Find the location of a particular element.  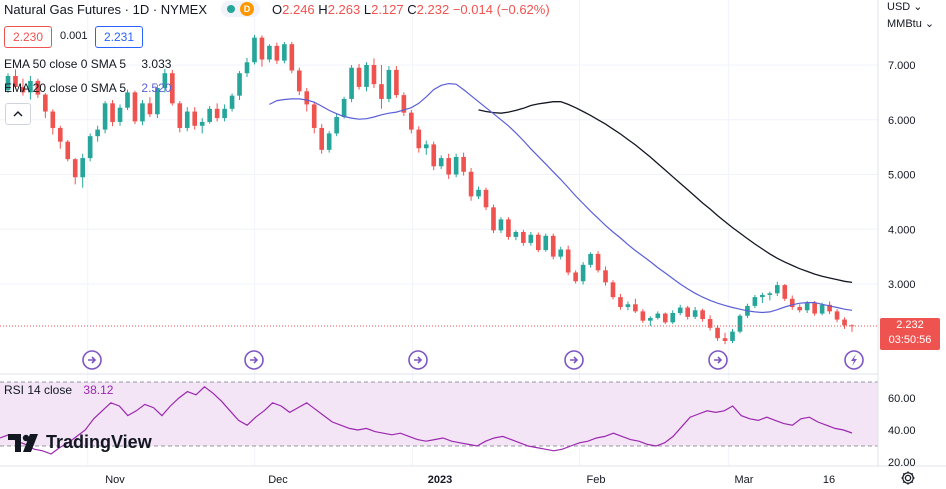

price-axis: 7.000 6.000 5.000 4.000 3.000 is located at coordinates (902, 175).